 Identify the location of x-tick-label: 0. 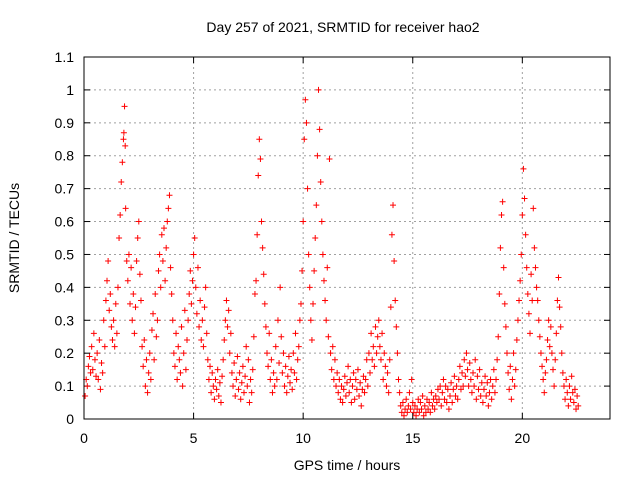
(84, 438).